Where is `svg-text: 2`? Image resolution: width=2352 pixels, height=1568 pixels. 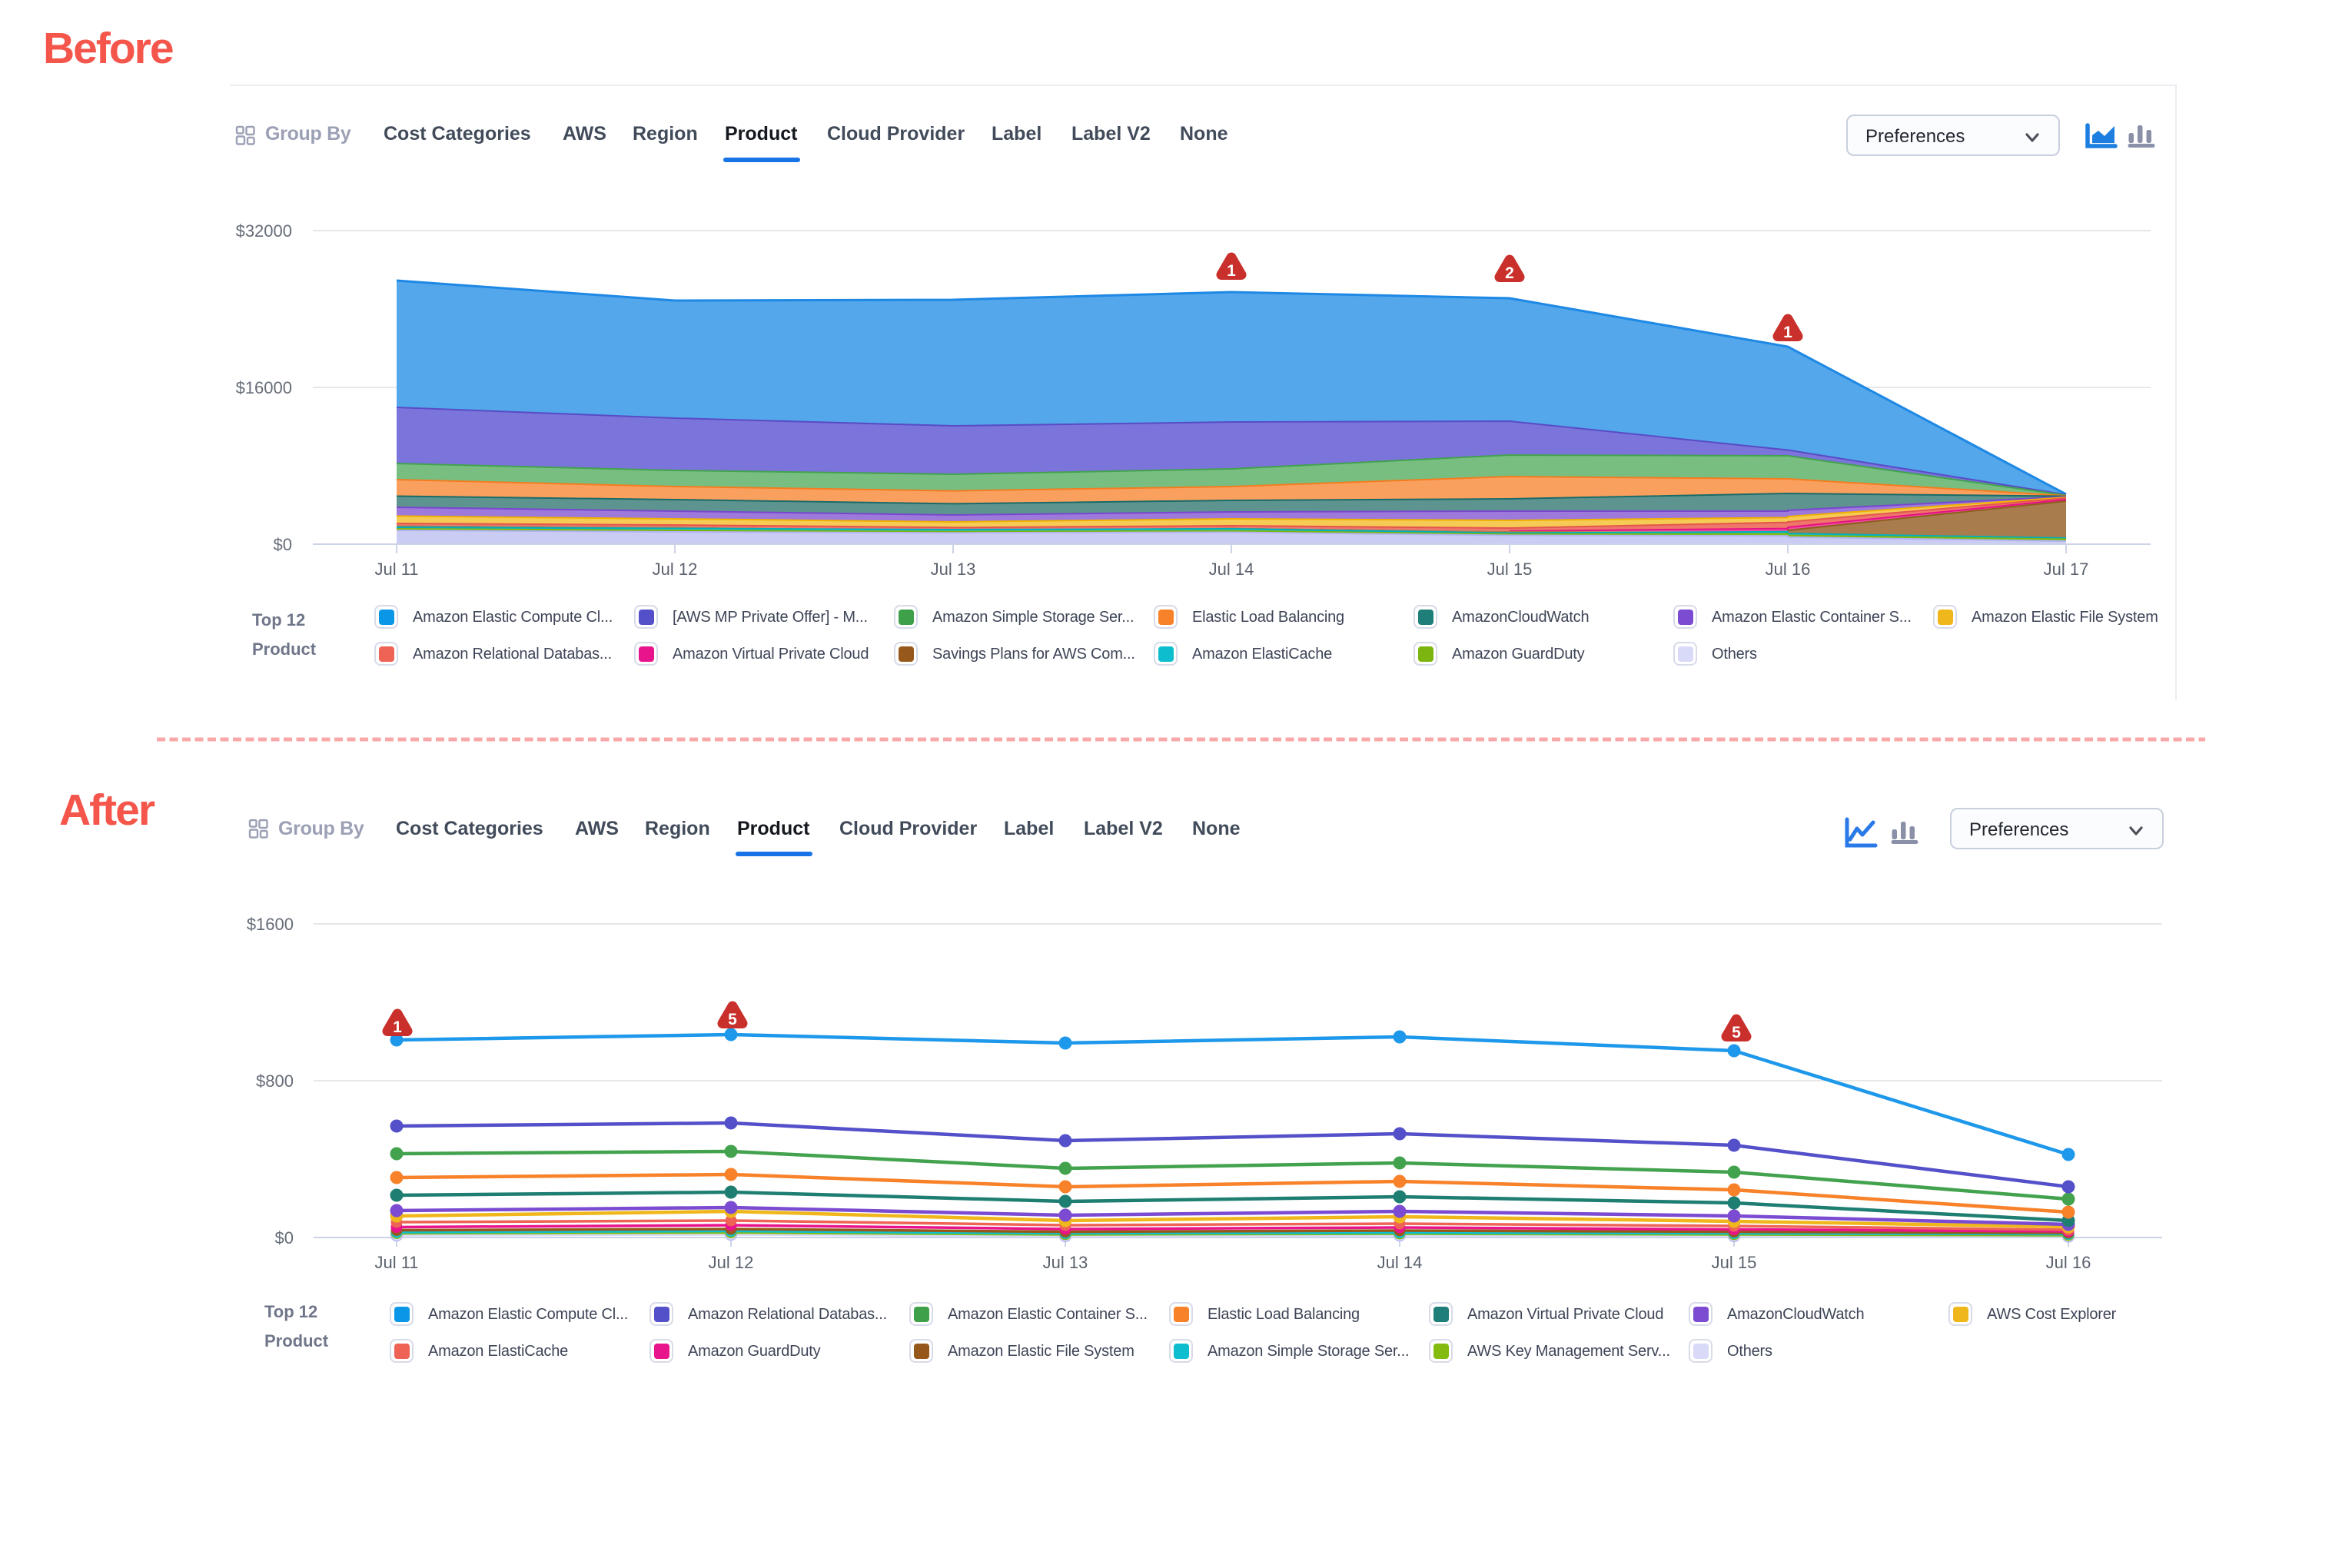
svg-text: 2 is located at coordinates (1509, 273).